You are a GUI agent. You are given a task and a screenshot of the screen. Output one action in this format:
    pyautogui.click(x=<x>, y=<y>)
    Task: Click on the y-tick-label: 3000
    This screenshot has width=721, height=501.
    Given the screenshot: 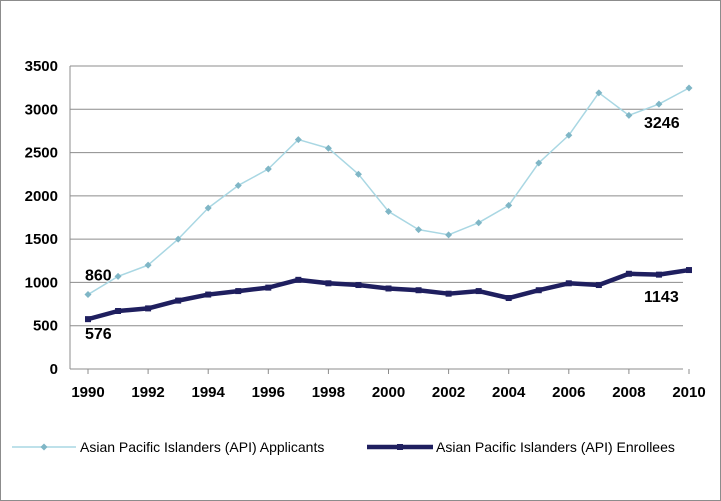 What is the action you would take?
    pyautogui.click(x=41, y=109)
    